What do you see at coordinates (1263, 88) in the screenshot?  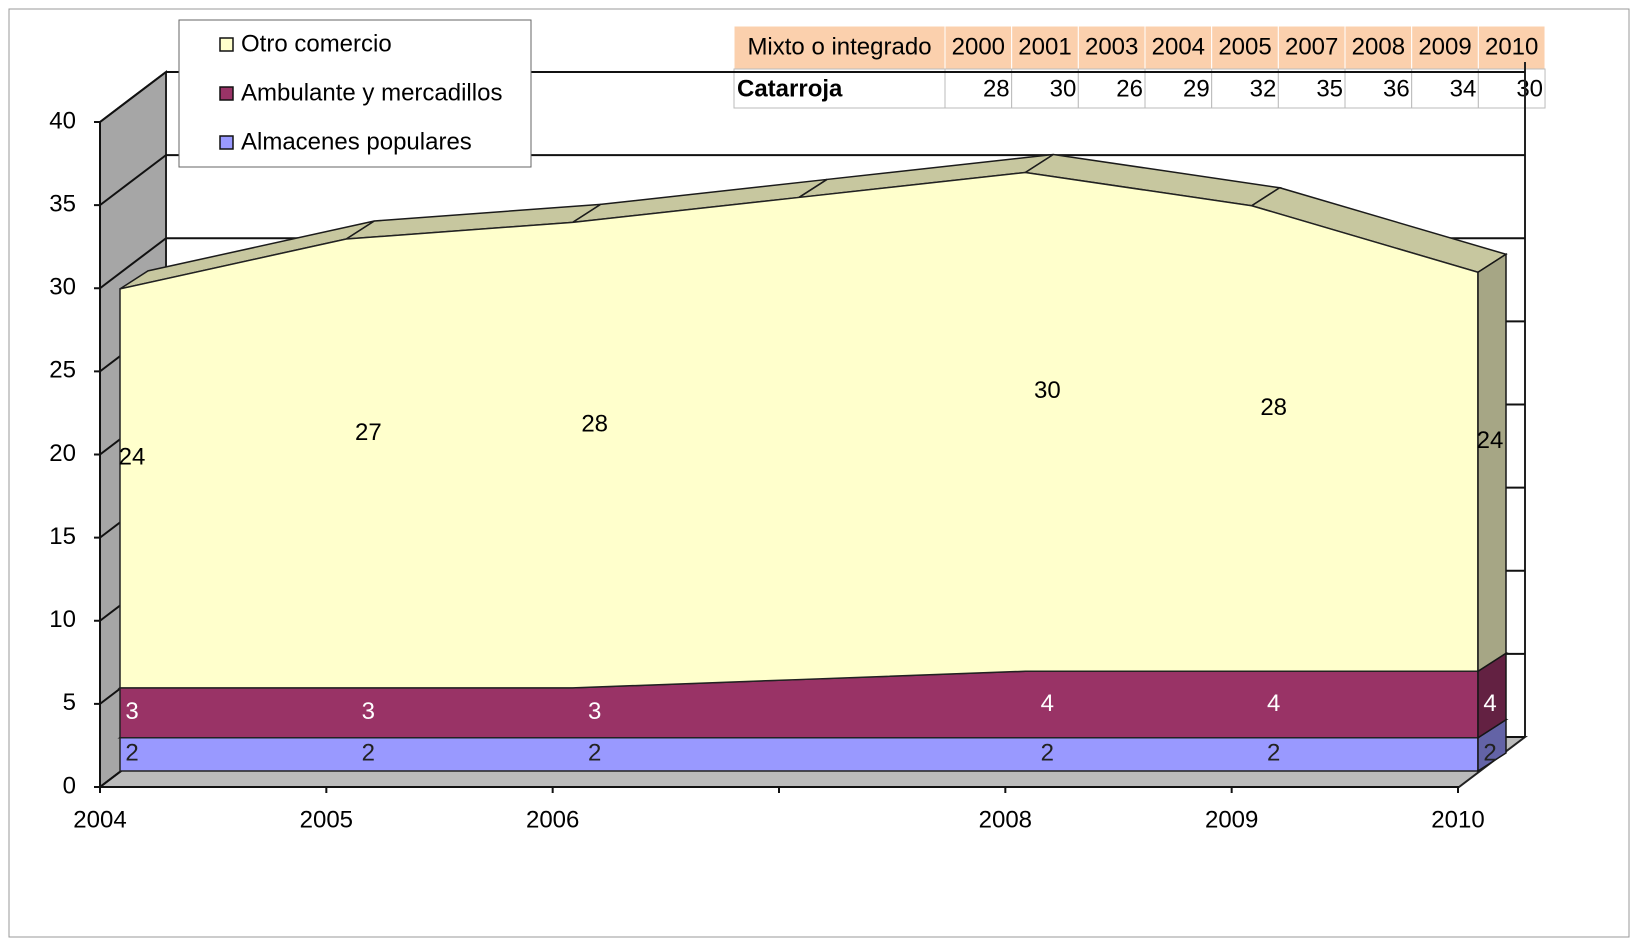 I see `table-cell-text: 32` at bounding box center [1263, 88].